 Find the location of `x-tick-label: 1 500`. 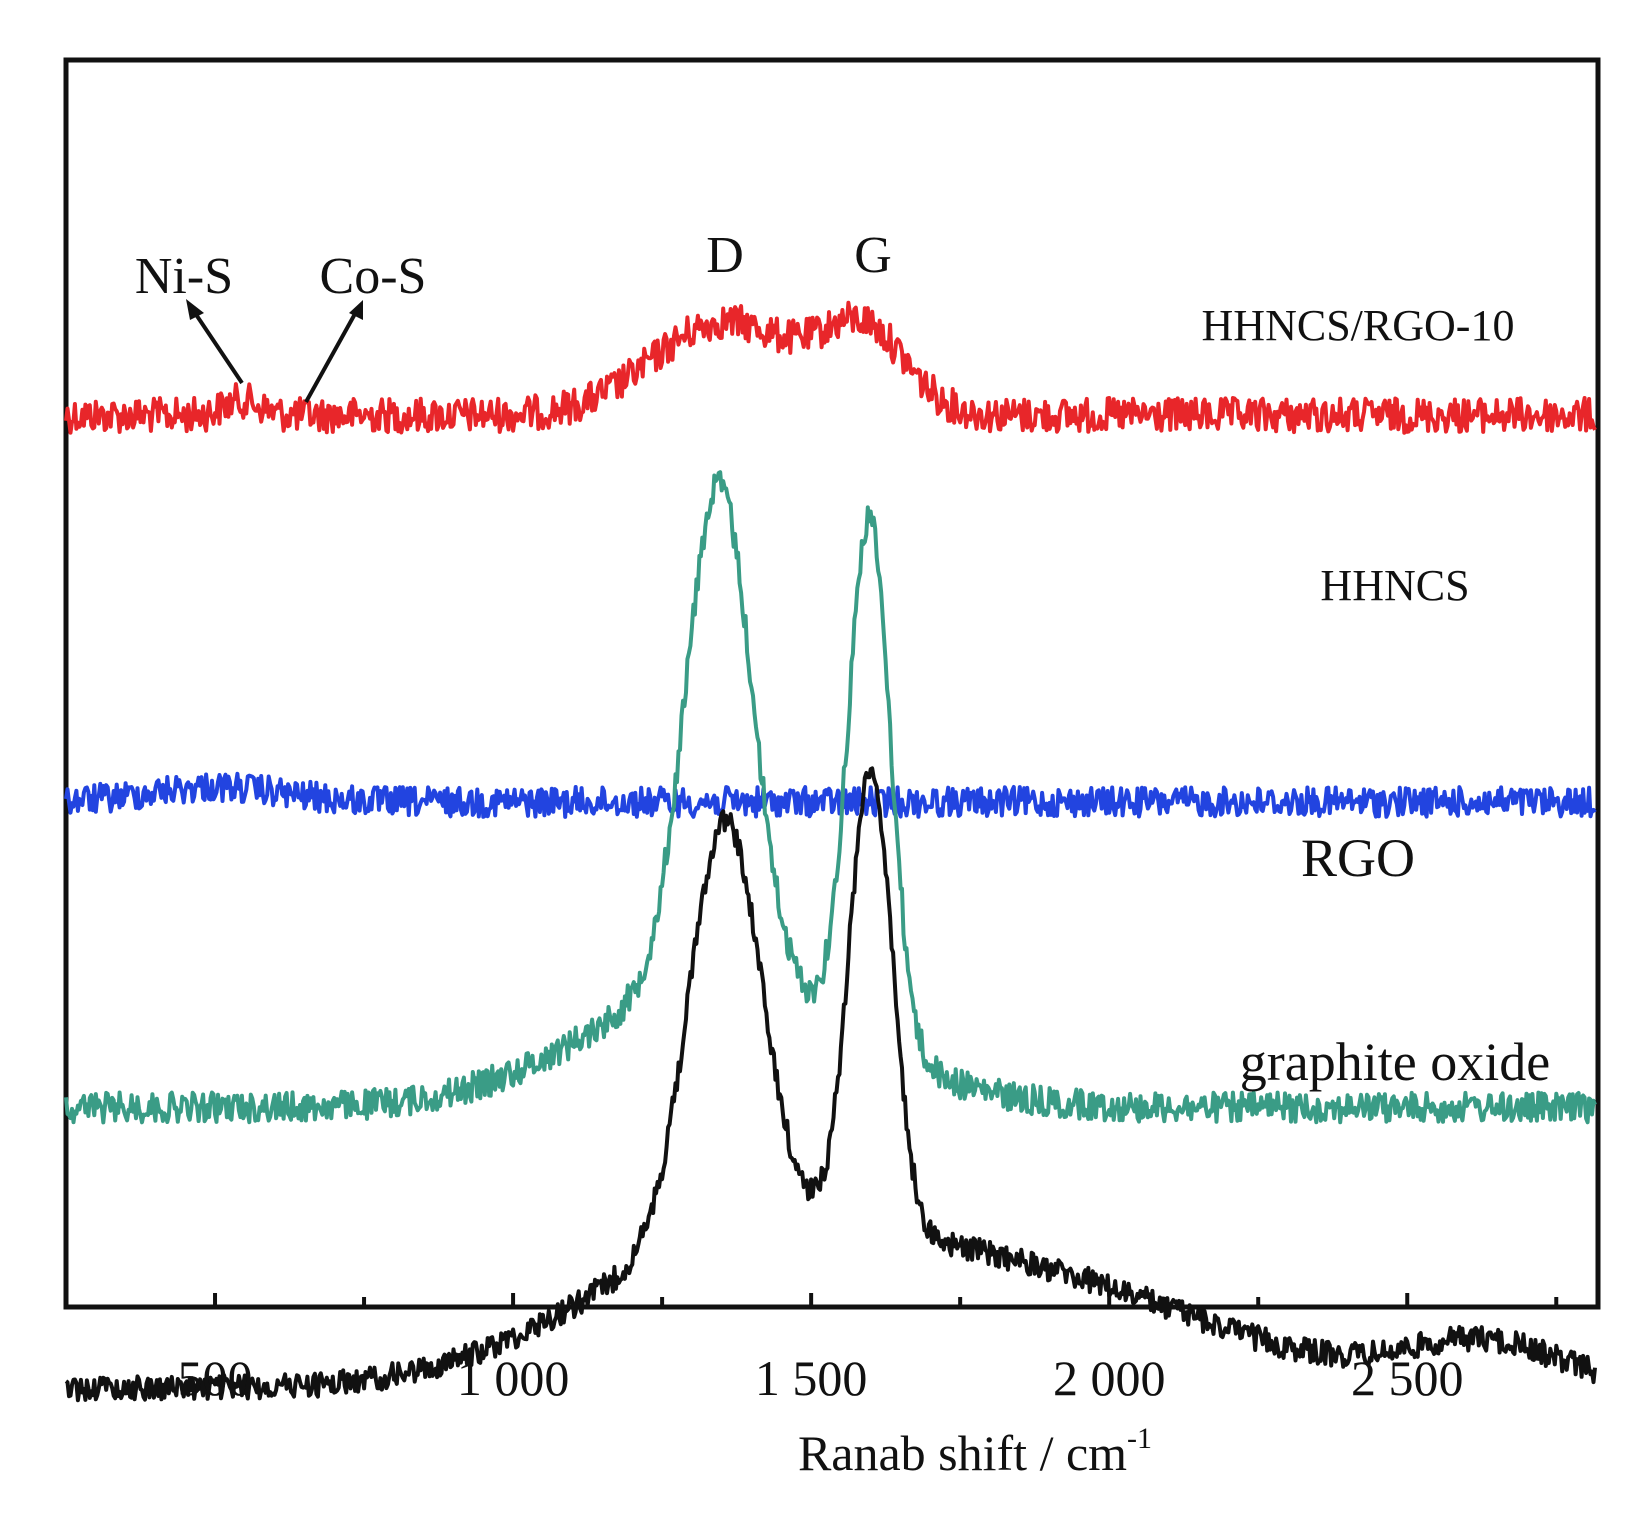

x-tick-label: 1 500 is located at coordinates (811, 1378).